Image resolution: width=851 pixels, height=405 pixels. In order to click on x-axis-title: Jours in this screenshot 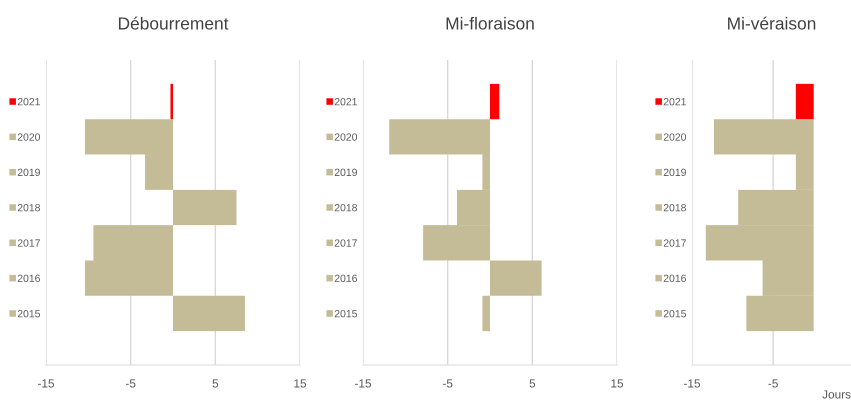, I will do `click(836, 394)`.